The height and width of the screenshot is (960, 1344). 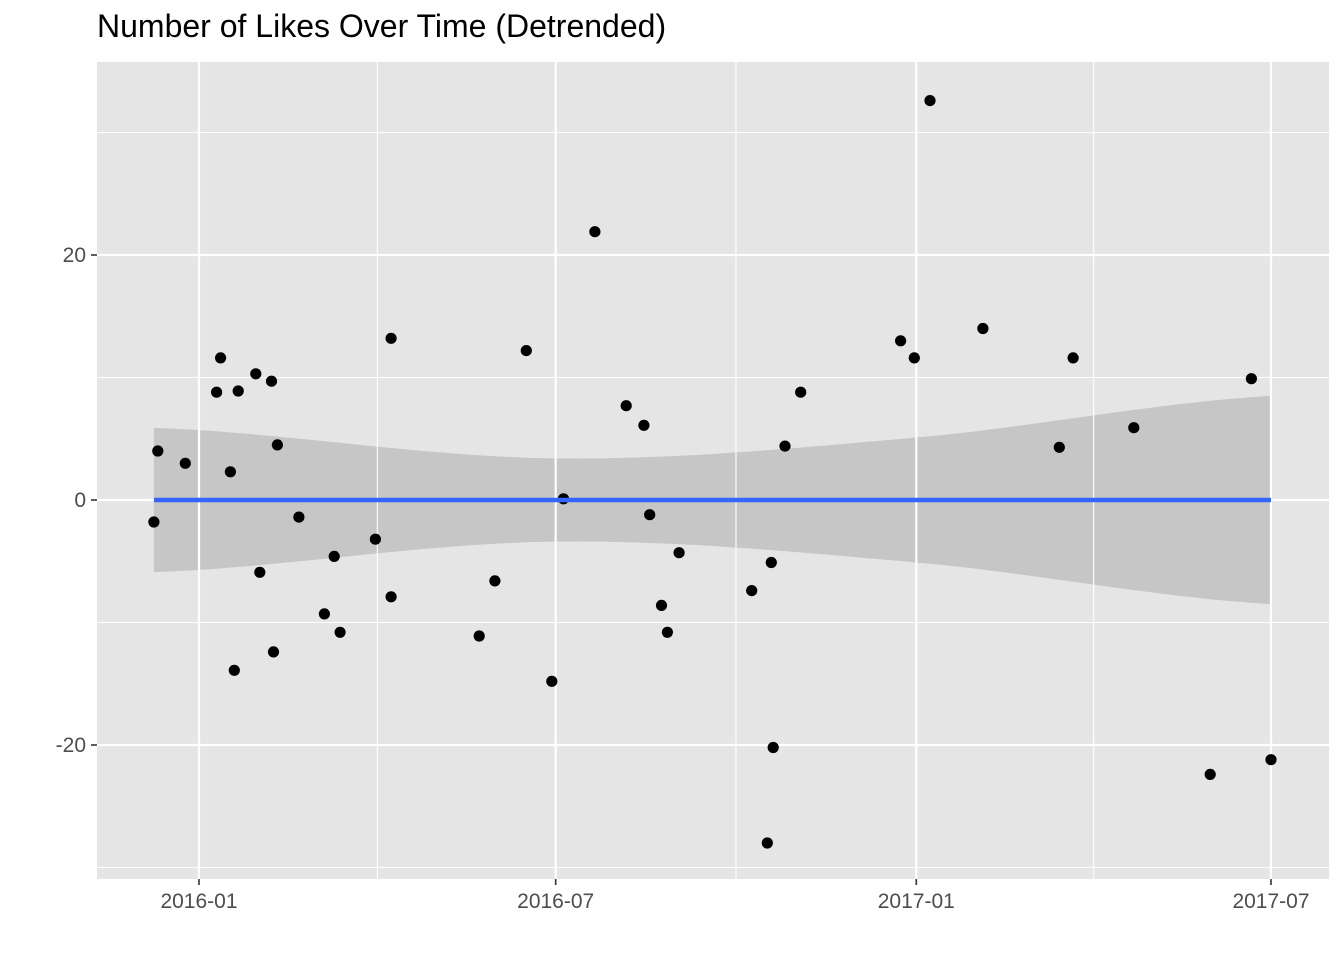 What do you see at coordinates (735, 896) in the screenshot?
I see `x-axis: 2016-01 2016-07 2017-01 2017-07` at bounding box center [735, 896].